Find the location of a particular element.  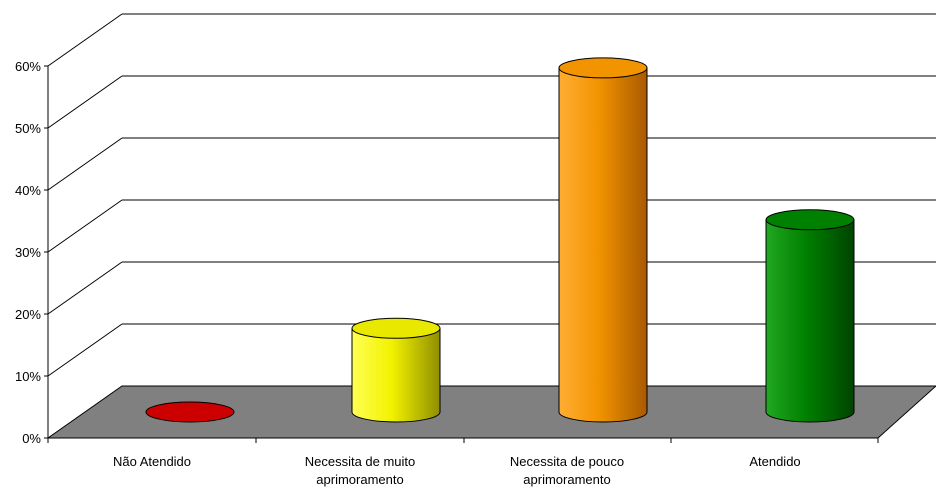

x-category-label: Não Atendido is located at coordinates (152, 461).